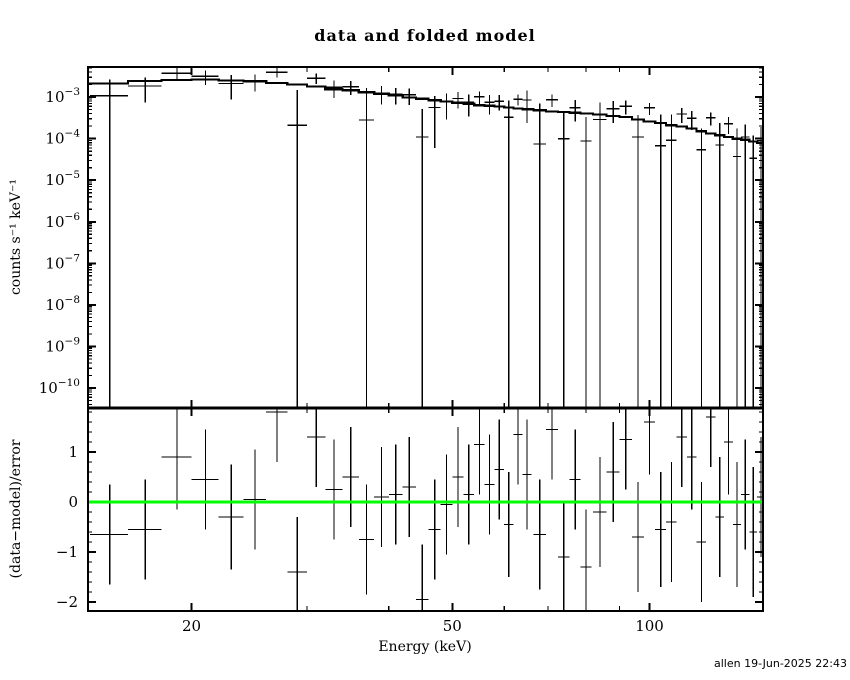  I want to click on y-tick-label: 10⁻⁹, so click(62, 345).